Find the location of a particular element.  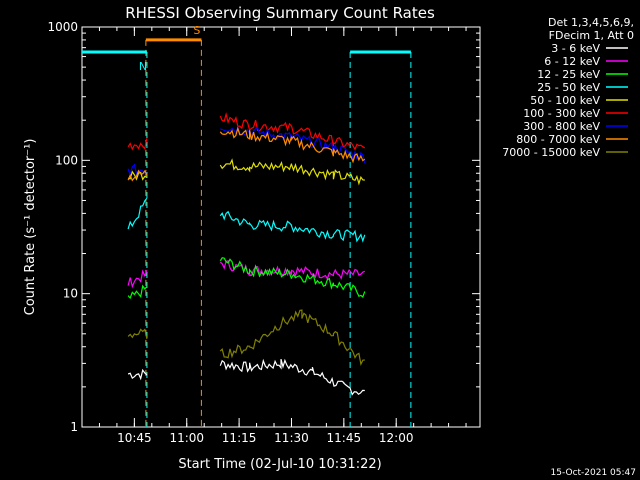

x-tick-label: 11:30 is located at coordinates (291, 438).